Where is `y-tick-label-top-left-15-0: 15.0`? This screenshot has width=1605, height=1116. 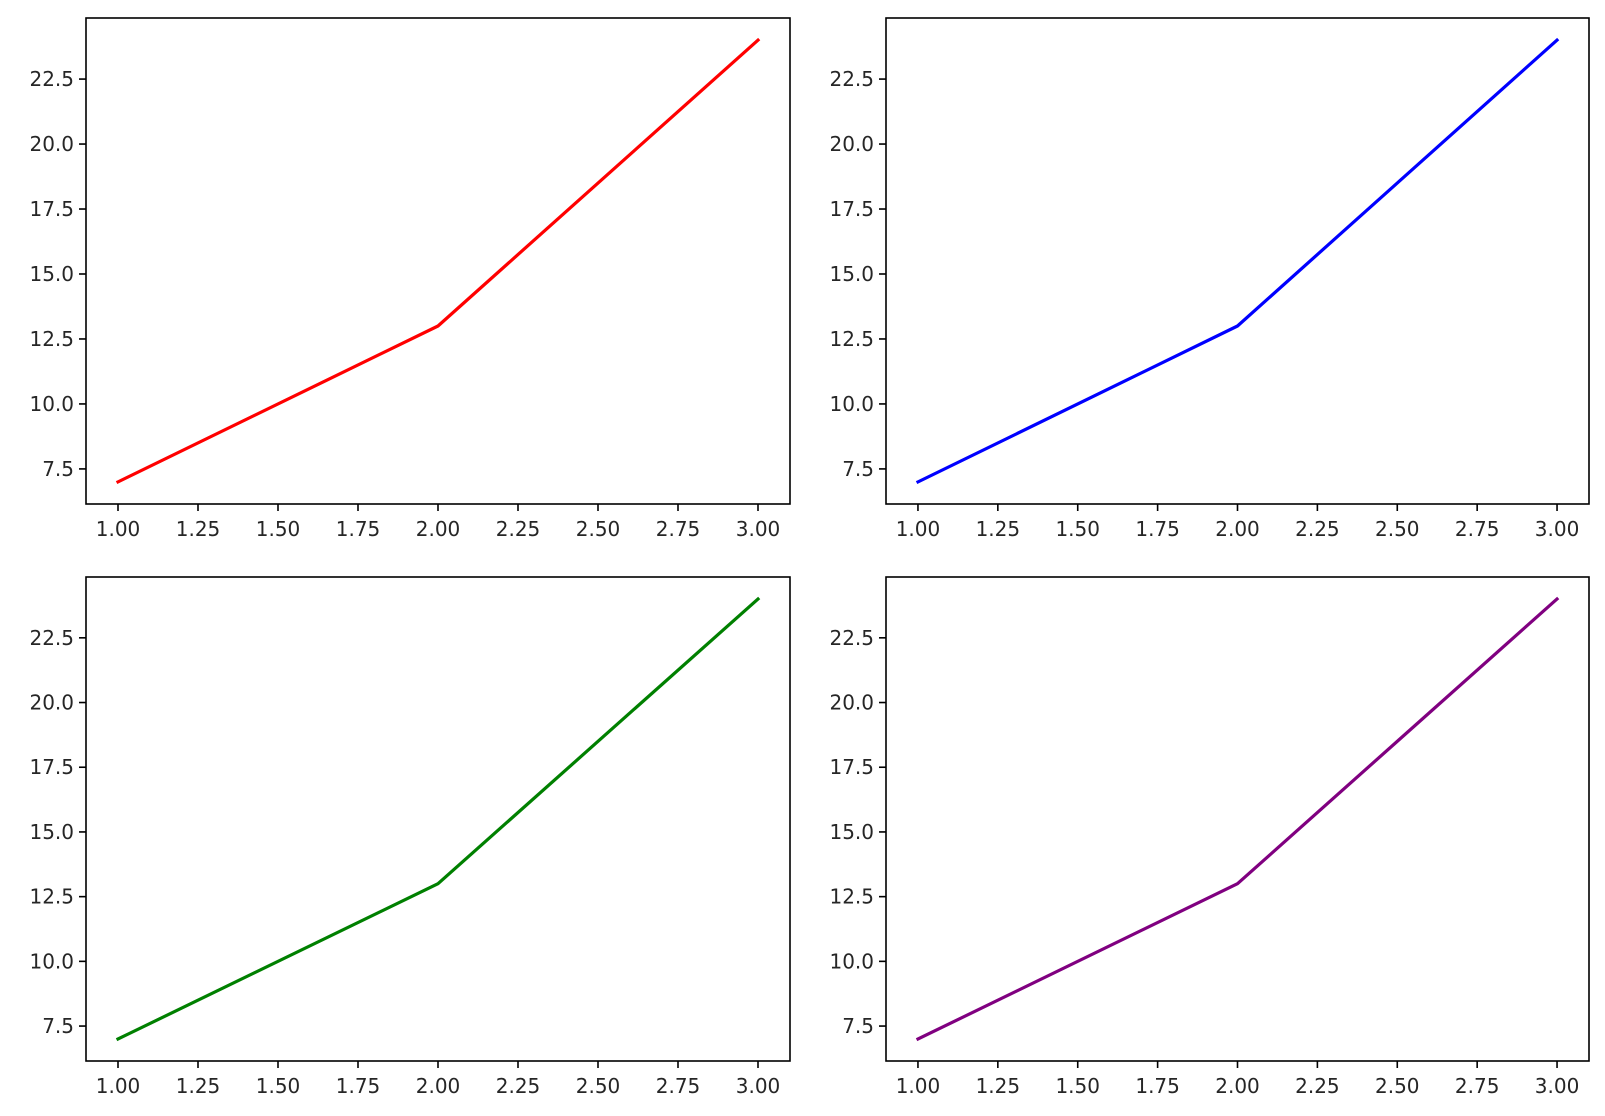 y-tick-label-top-left-15-0: 15.0 is located at coordinates (51, 274).